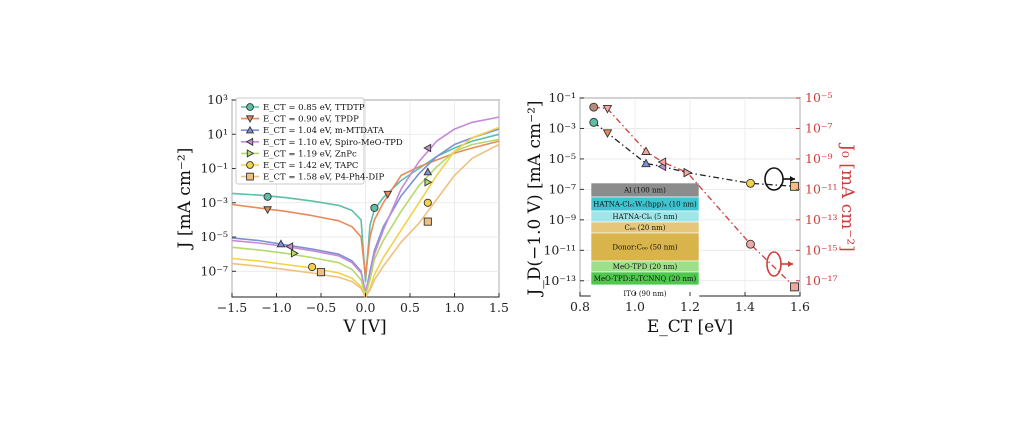 The image size is (1035, 425). What do you see at coordinates (779, 179) in the screenshot?
I see `black-axis-arrow` at bounding box center [779, 179].